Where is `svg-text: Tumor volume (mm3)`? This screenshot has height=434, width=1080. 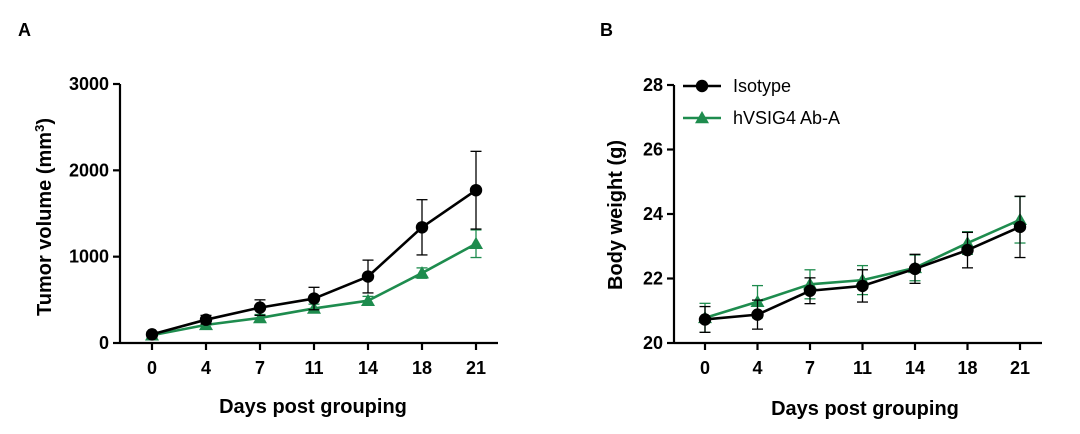
svg-text: Tumor volume (mm3) is located at coordinates (44, 217).